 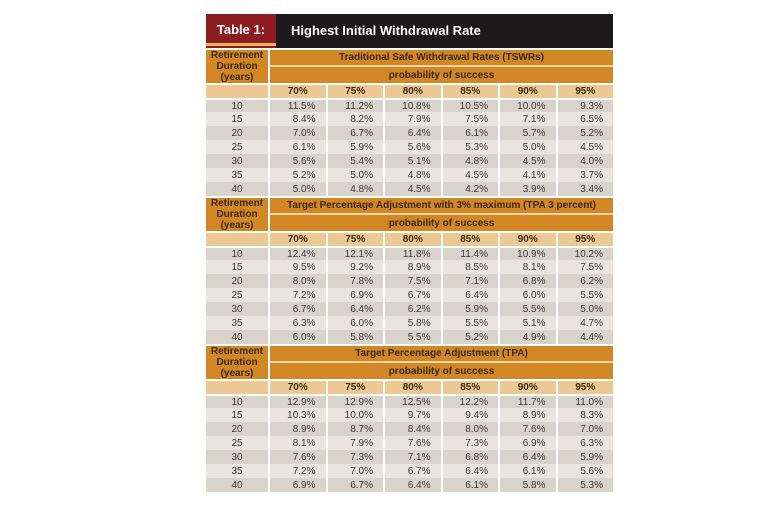 I want to click on rate-cell: 12.5%, so click(x=413, y=401).